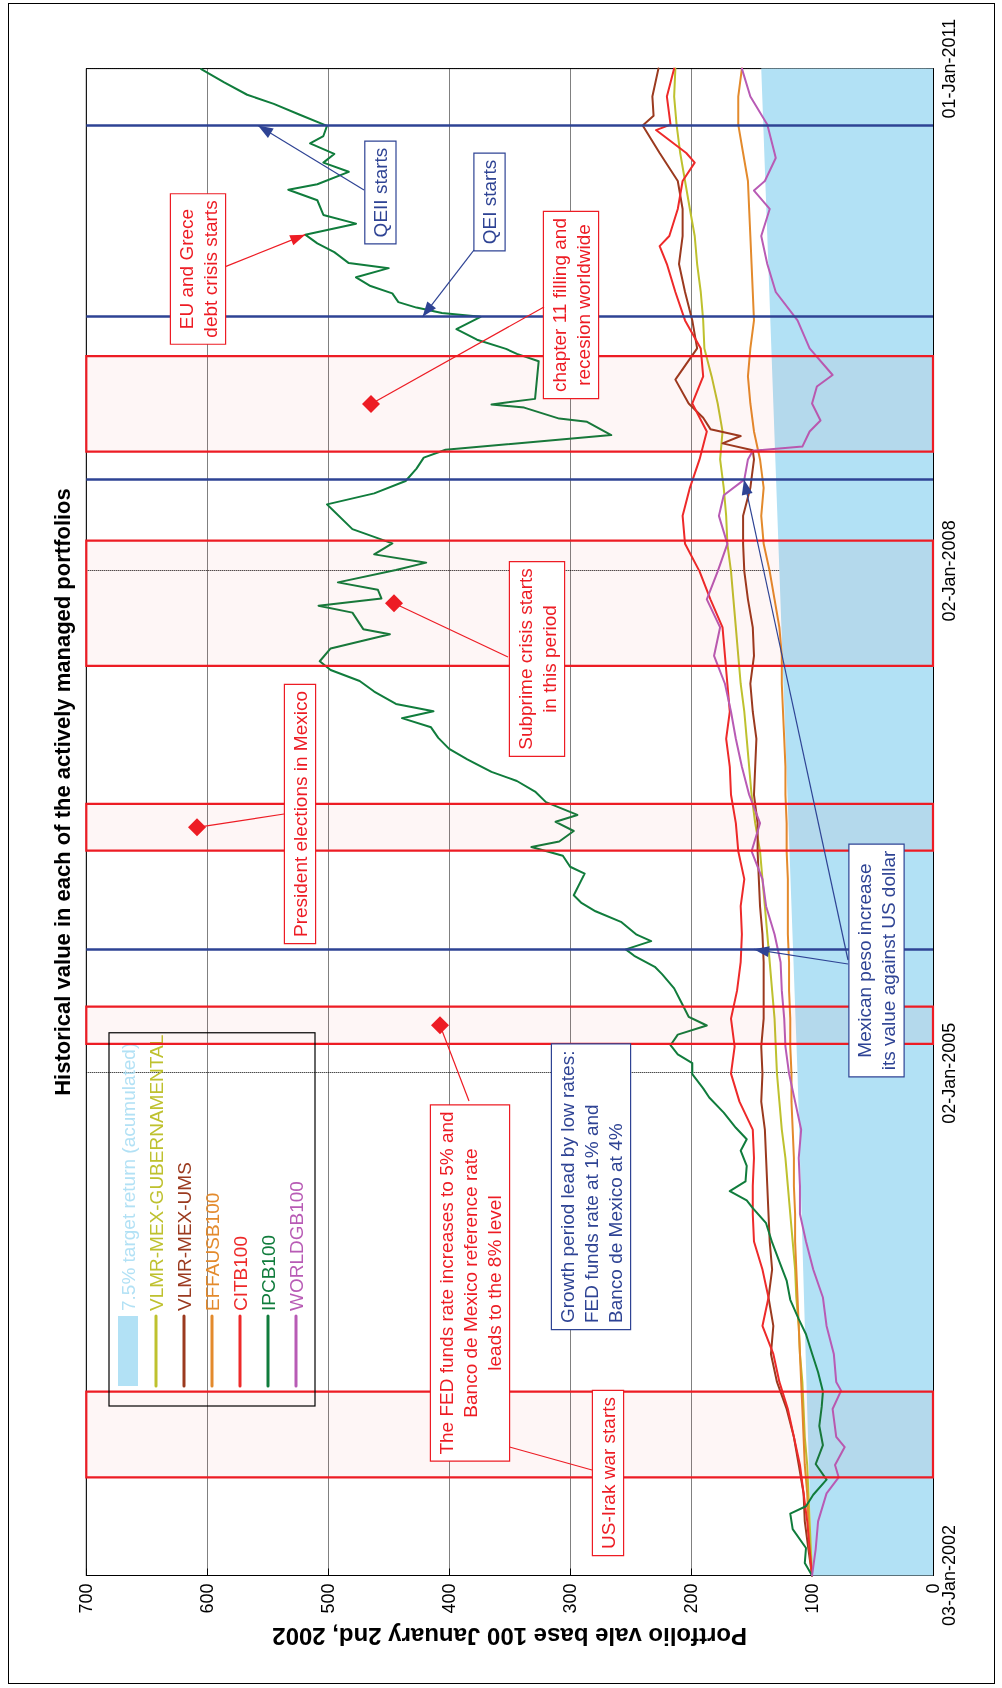 The height and width of the screenshot is (1688, 1002). What do you see at coordinates (510, 1636) in the screenshot?
I see `x-axis-title: Portfolio vale base 100 January 2nd, 2002` at bounding box center [510, 1636].